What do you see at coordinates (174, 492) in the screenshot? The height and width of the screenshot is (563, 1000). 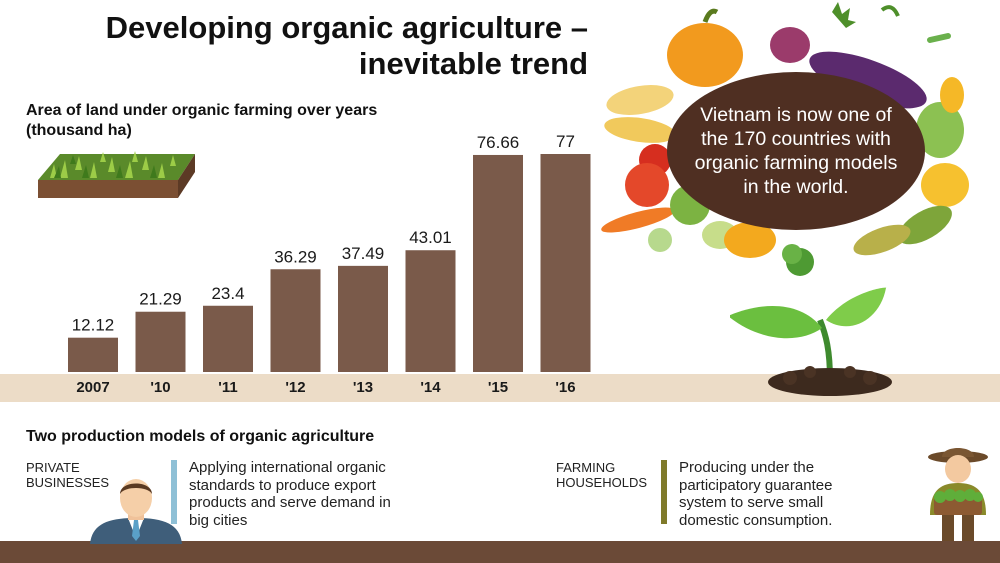 I see `private-accent-bar` at bounding box center [174, 492].